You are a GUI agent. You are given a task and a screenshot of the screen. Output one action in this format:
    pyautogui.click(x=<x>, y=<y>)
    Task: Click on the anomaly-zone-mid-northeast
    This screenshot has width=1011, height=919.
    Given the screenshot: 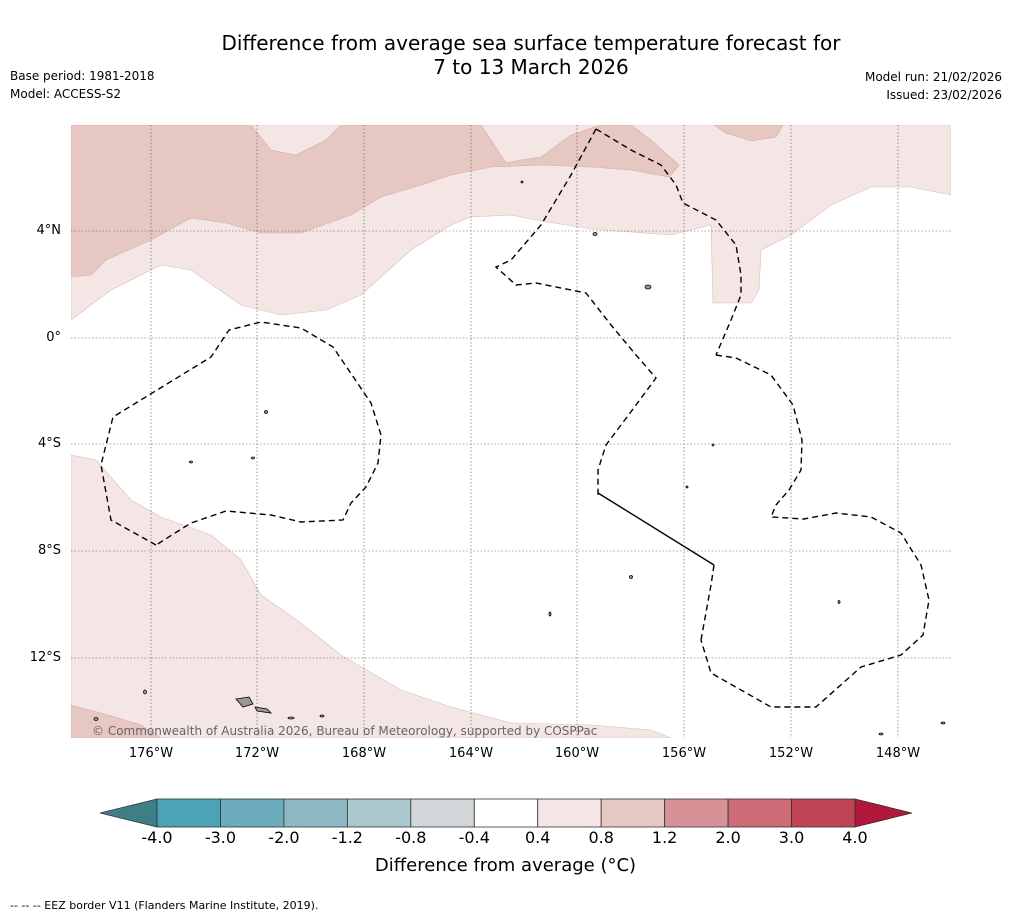 What is the action you would take?
    pyautogui.click(x=748, y=133)
    